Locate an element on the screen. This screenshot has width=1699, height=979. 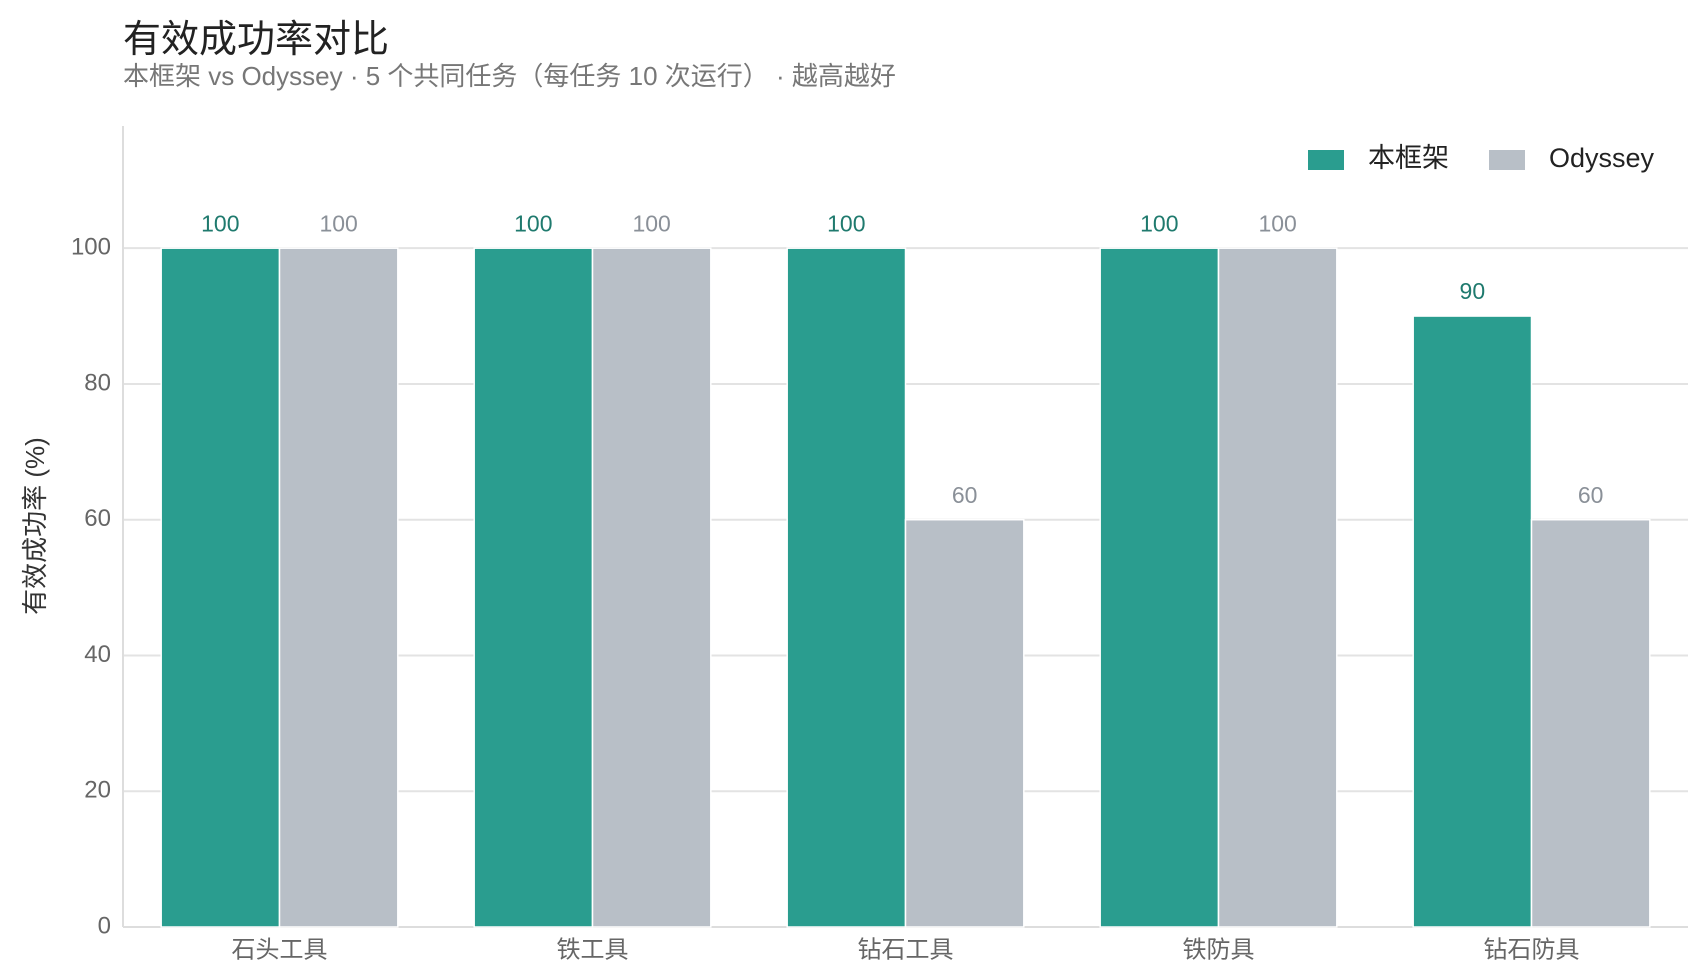
legend-label: Odyssey is located at coordinates (1602, 158).